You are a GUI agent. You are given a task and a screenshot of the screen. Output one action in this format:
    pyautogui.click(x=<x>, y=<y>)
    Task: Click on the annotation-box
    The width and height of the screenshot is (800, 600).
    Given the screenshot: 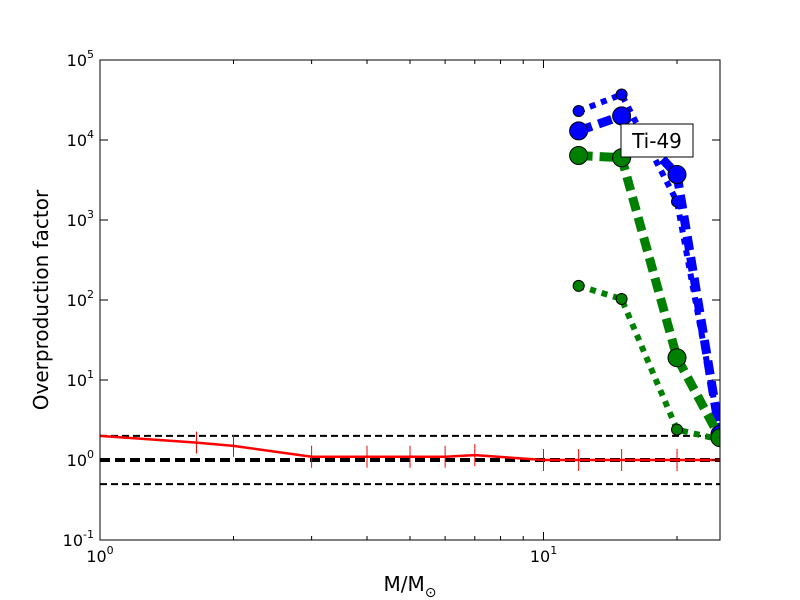 What is the action you would take?
    pyautogui.click(x=657, y=140)
    